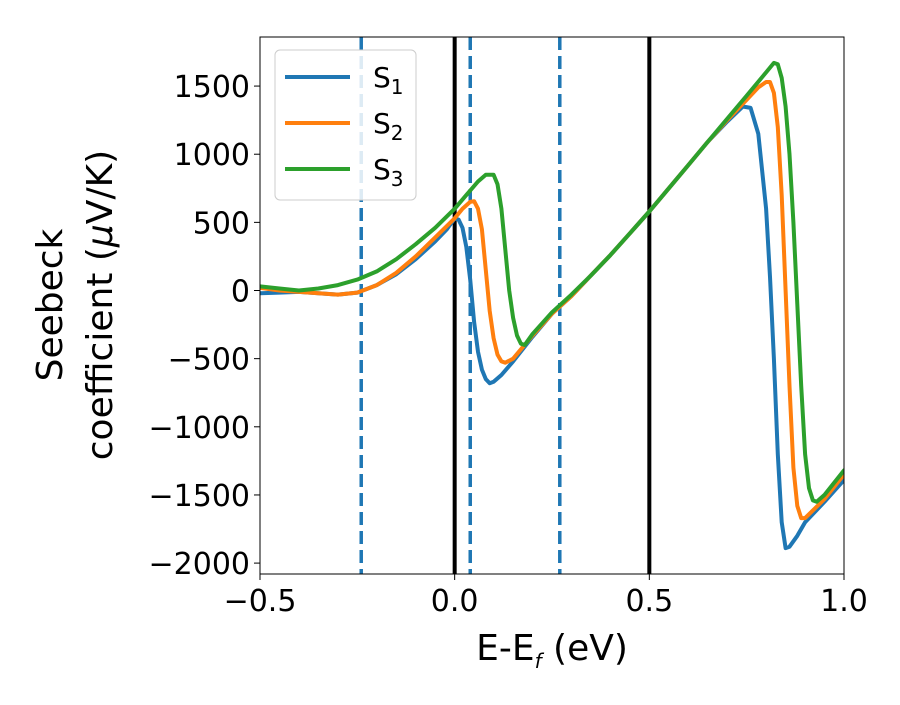 The height and width of the screenshot is (705, 900). What do you see at coordinates (388, 172) in the screenshot?
I see `legend-label-3: S3` at bounding box center [388, 172].